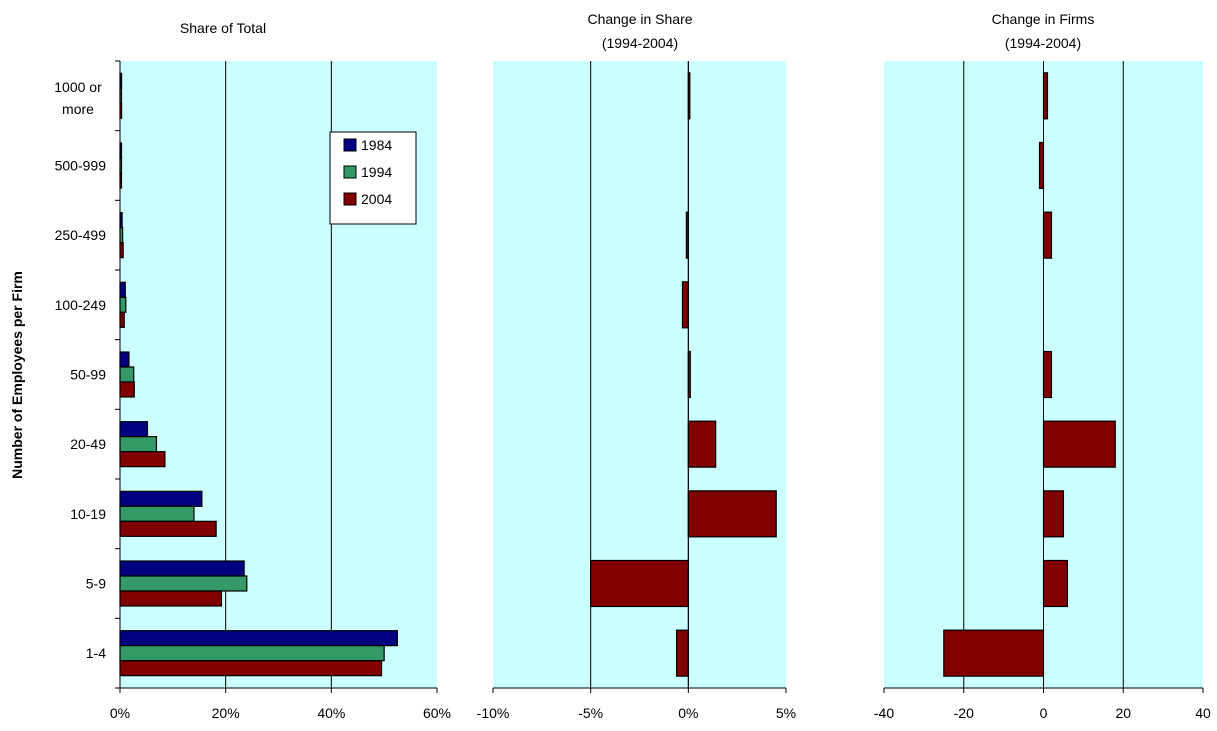 This screenshot has height=731, width=1217. I want to click on panel2-title: Change in Share, so click(639, 19).